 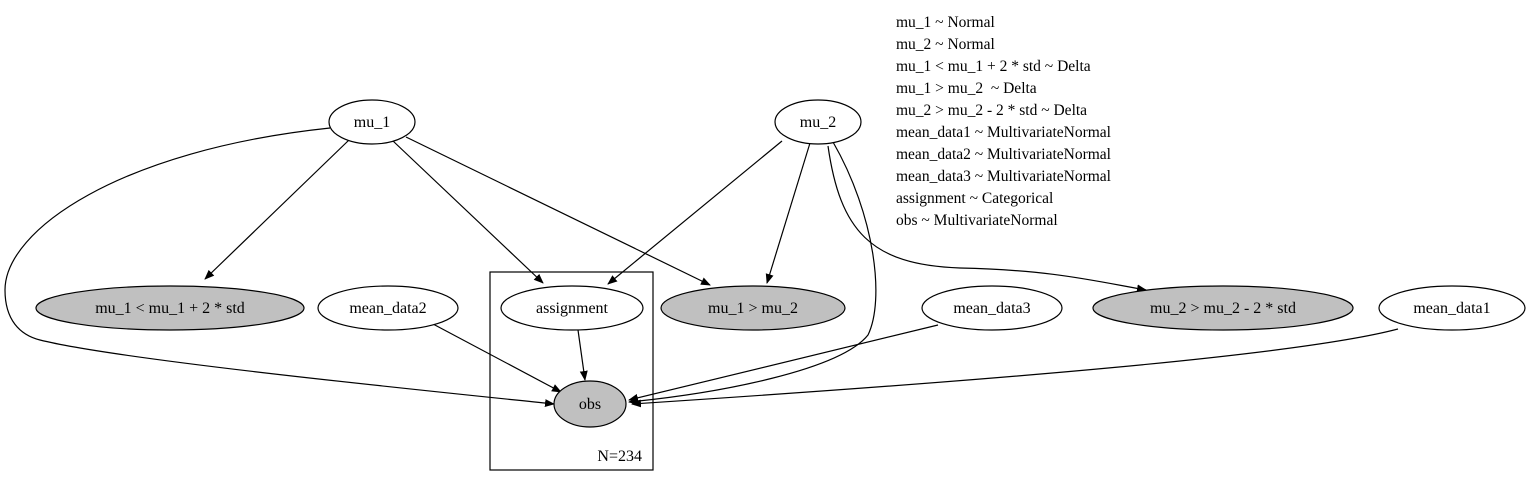 I want to click on legend-line: mean_data3 ~ MultivariateNormal, so click(x=1003, y=176).